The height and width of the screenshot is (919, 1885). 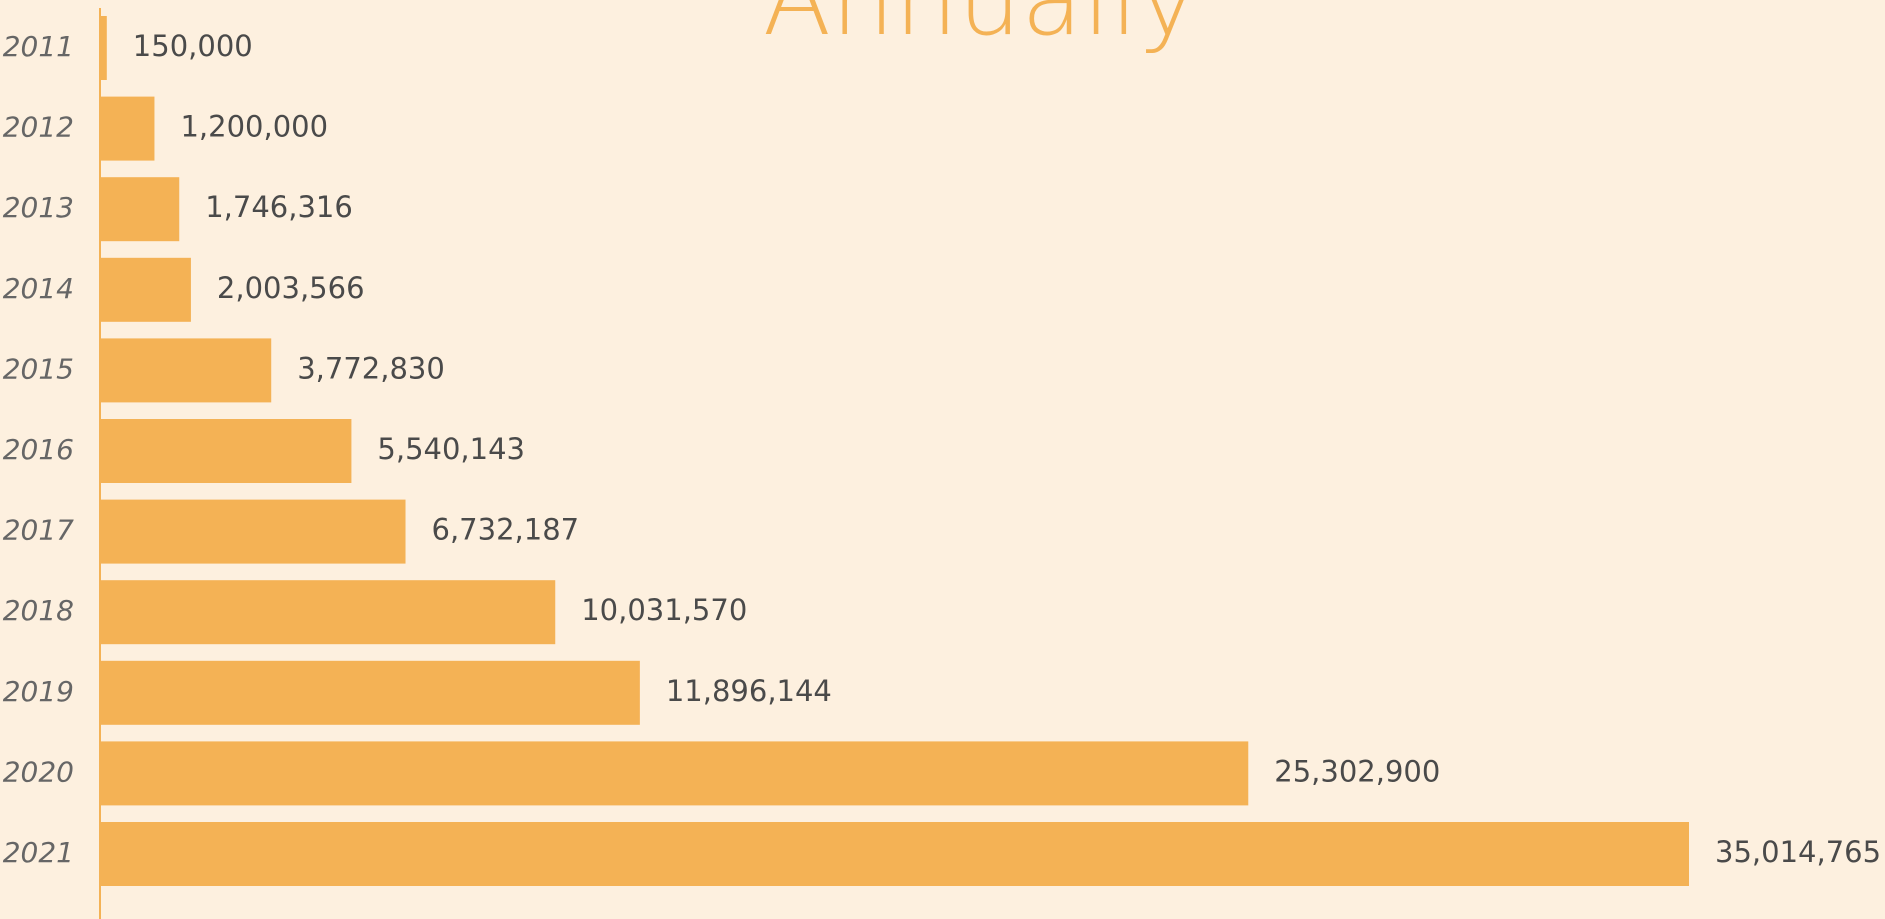 What do you see at coordinates (506, 530) in the screenshot?
I see `data-label: 6,732,187` at bounding box center [506, 530].